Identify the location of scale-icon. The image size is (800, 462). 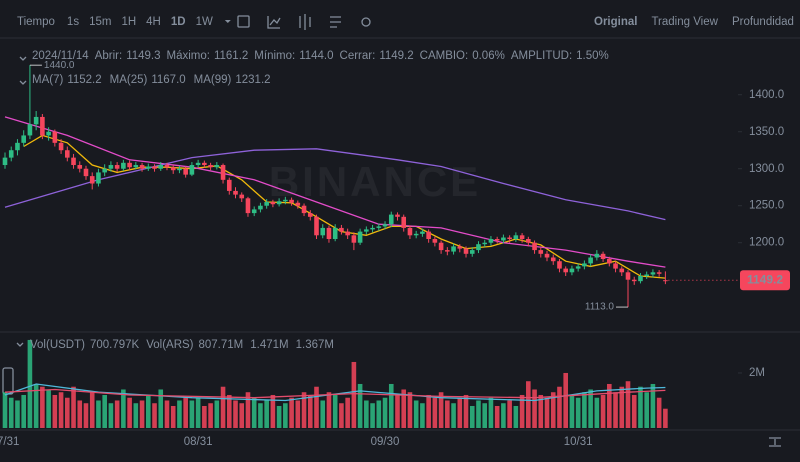
(775, 442).